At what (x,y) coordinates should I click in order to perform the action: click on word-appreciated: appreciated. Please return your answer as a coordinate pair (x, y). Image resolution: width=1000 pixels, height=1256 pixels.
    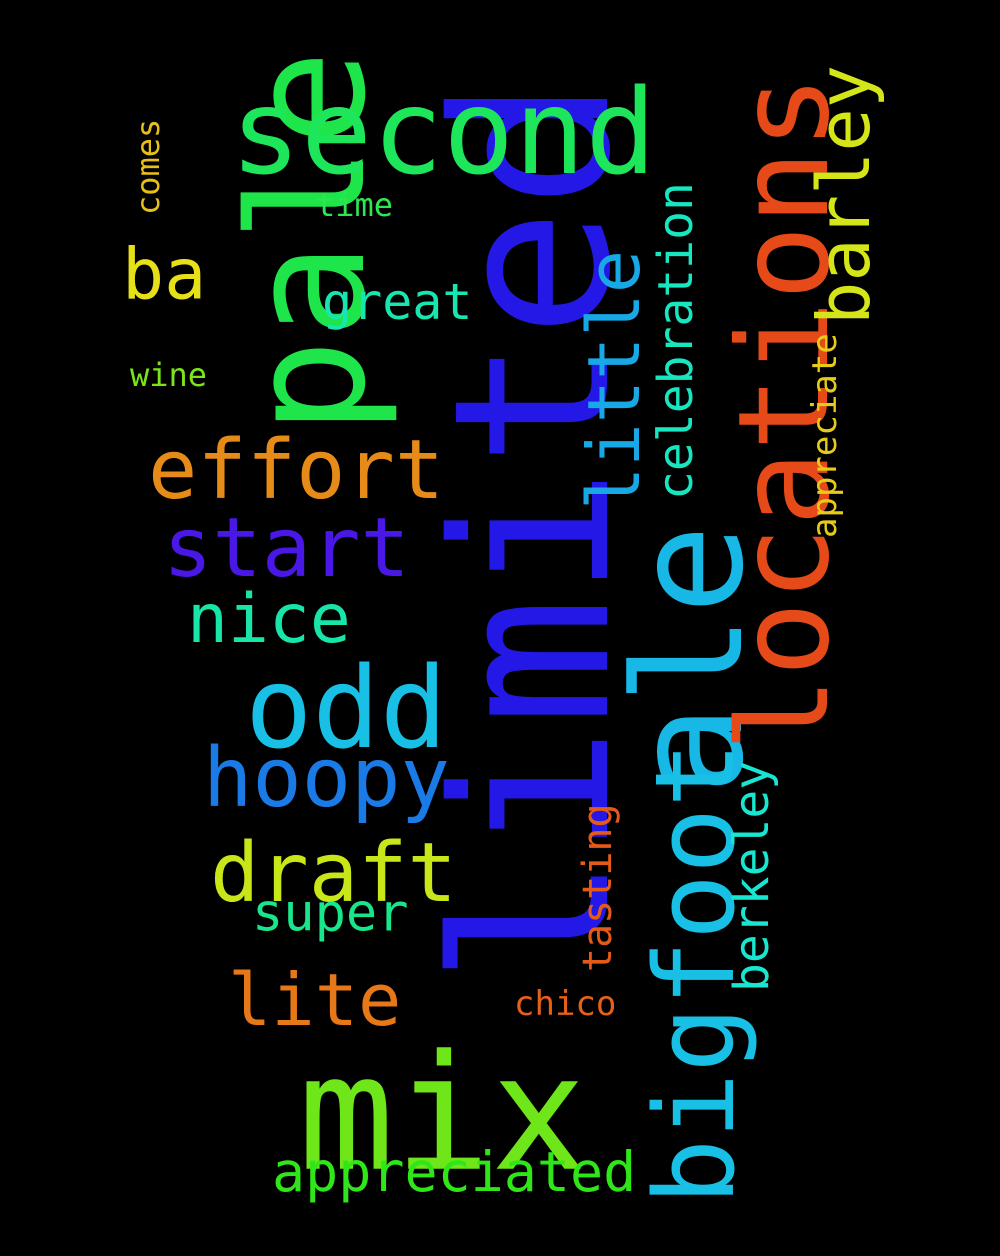
    Looking at the image, I should click on (454, 1171).